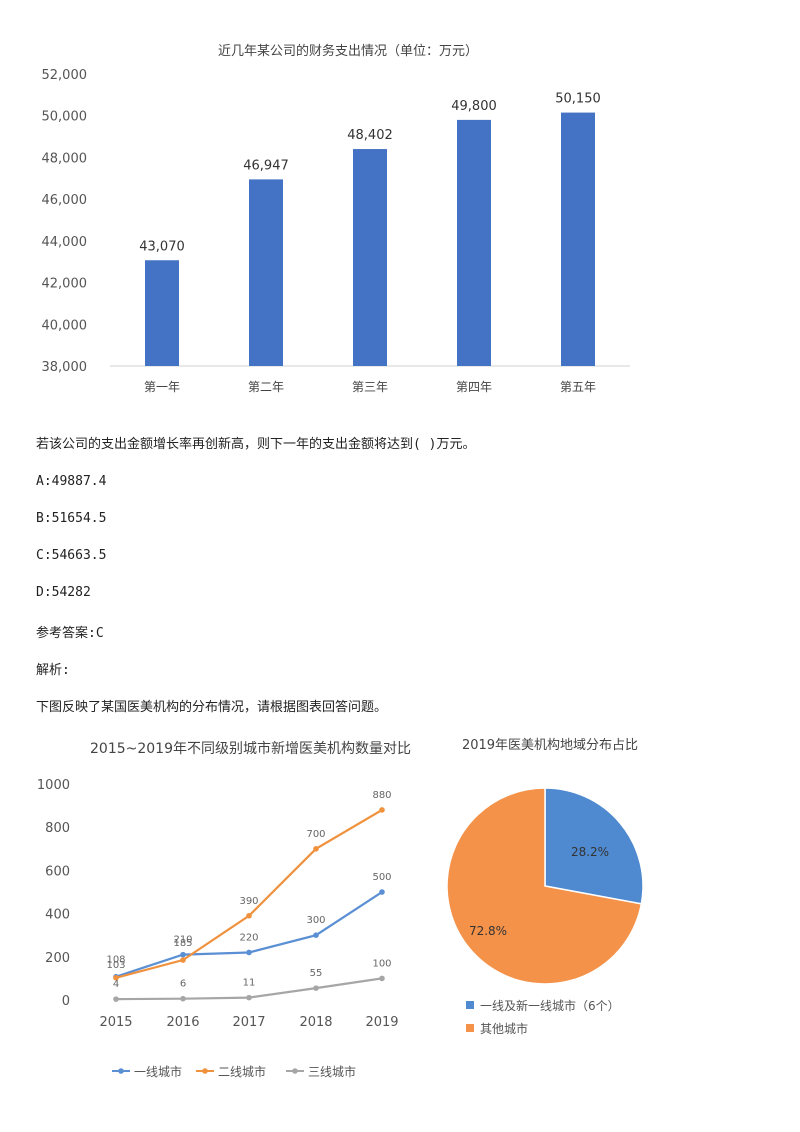 The image size is (800, 1132). I want to click on intro-text: 下图反映了某国医美机构的分布情况，请根据图表回答问题。, so click(212, 707).